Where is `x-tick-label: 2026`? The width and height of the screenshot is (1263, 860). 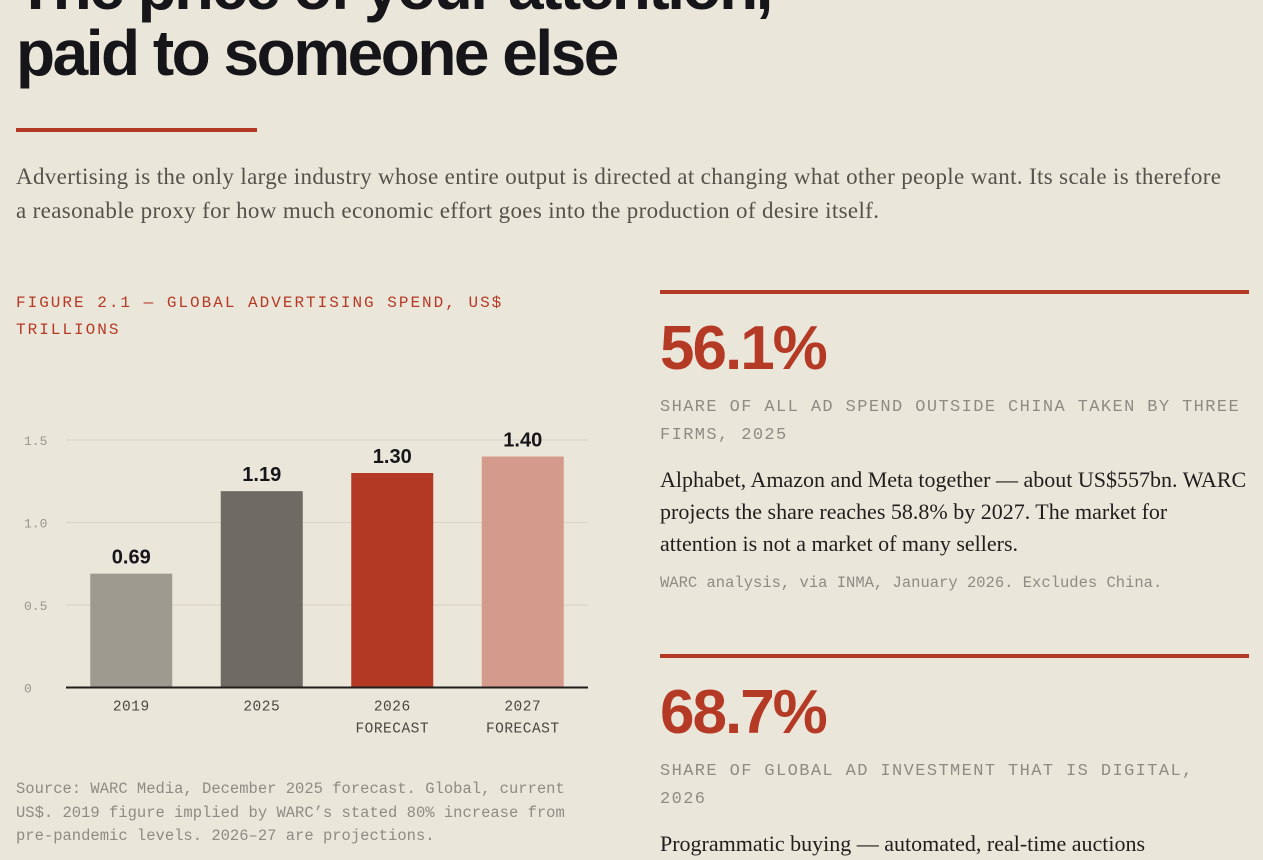 x-tick-label: 2026 is located at coordinates (392, 708).